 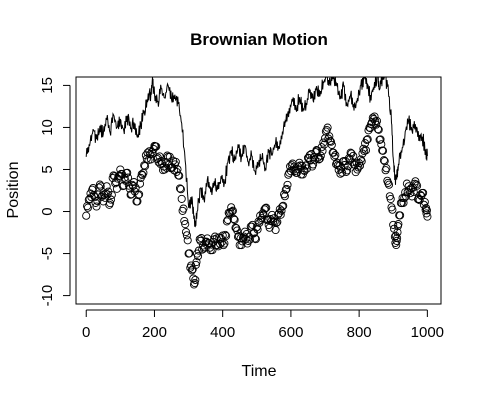 I want to click on y-tick-label: 0, so click(x=47, y=211).